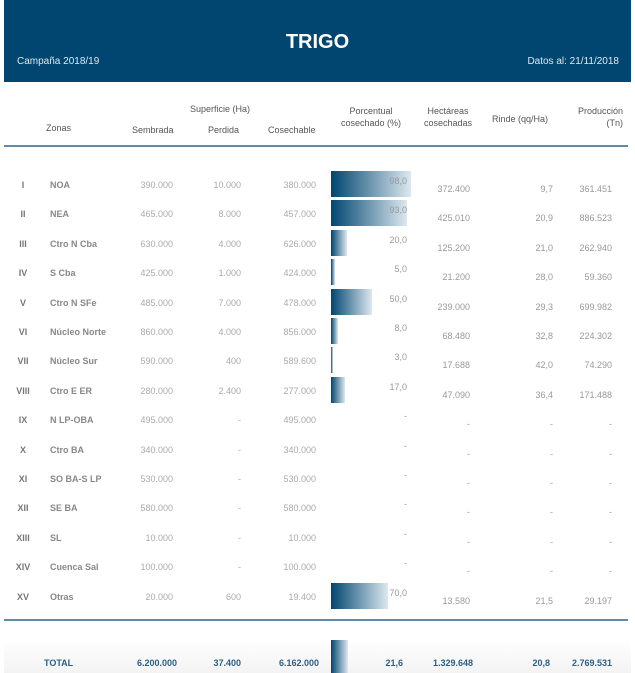 The height and width of the screenshot is (673, 635). I want to click on col-porcentual: Porcentual cosechado (%), so click(371, 117).